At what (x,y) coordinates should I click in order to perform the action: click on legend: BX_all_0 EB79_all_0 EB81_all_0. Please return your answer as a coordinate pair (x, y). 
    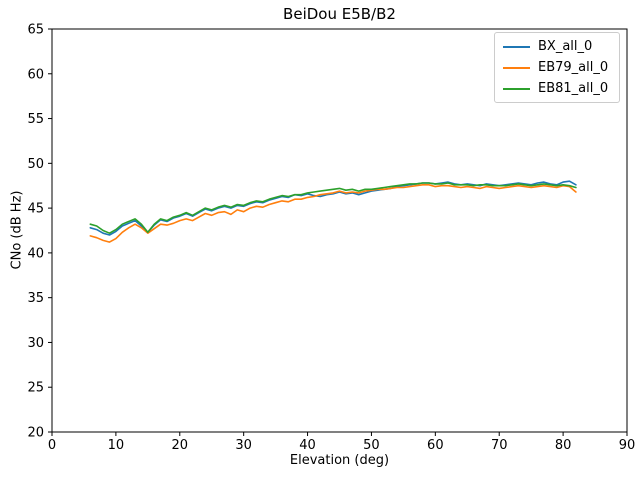
    Looking at the image, I should click on (557, 67).